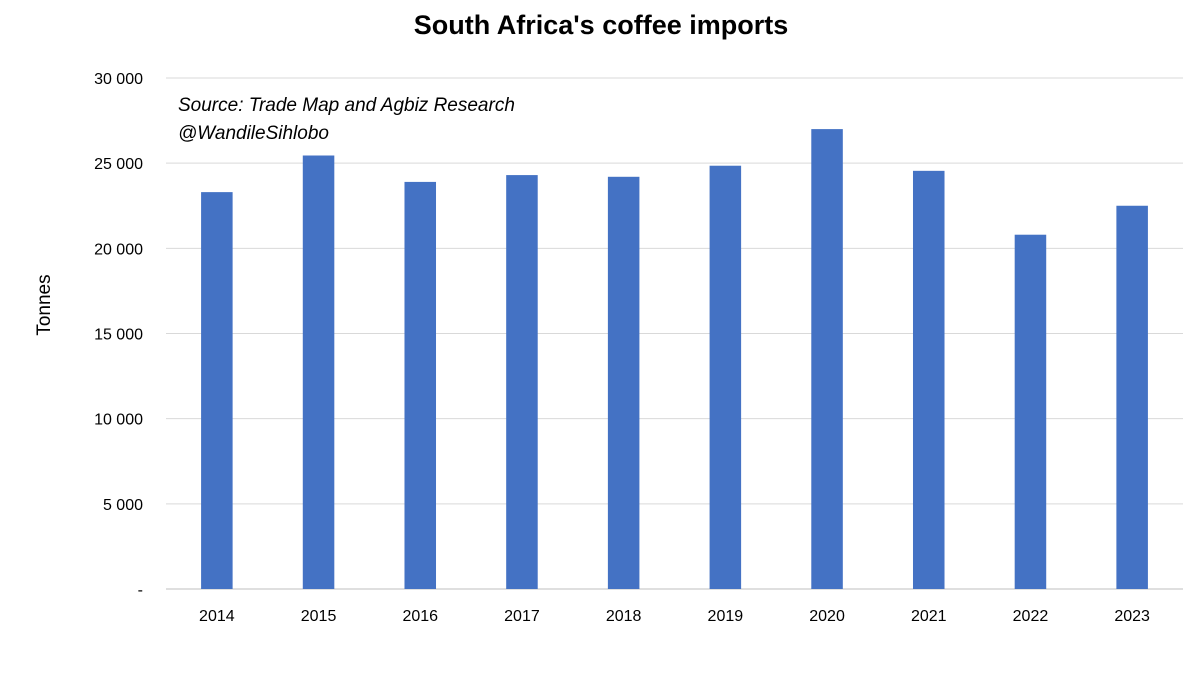  What do you see at coordinates (123, 505) in the screenshot?
I see `y-tick-label: 5 000` at bounding box center [123, 505].